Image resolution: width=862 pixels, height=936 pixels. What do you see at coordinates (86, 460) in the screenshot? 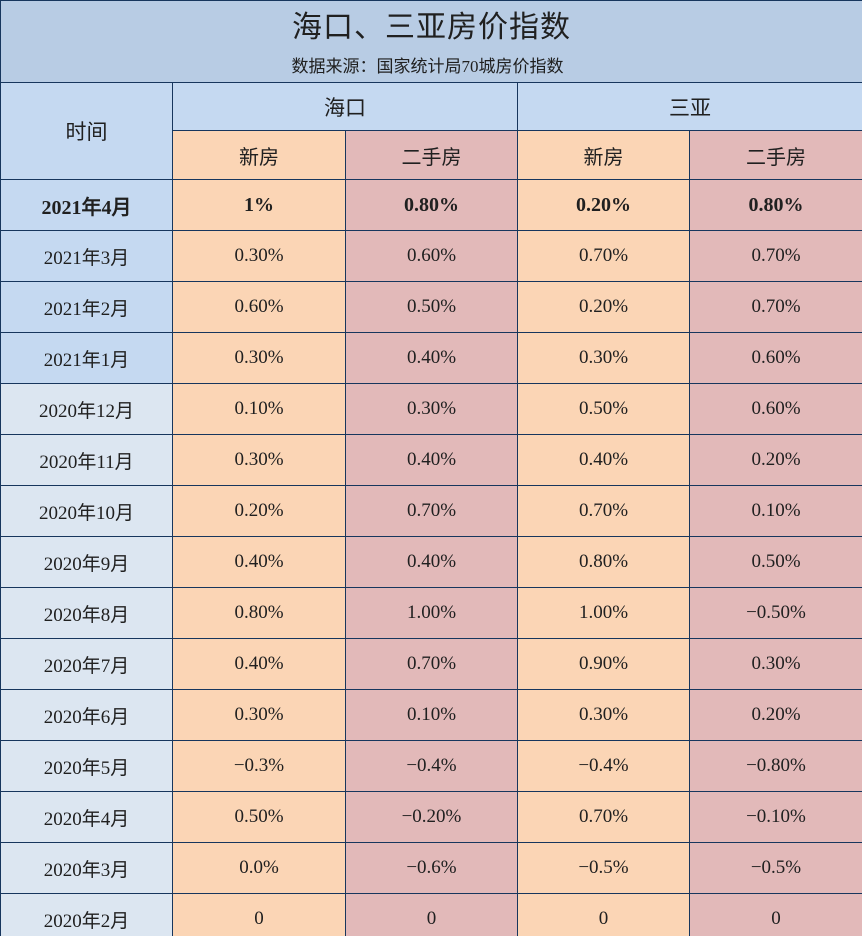
I see `cell-time: 2020年11月` at bounding box center [86, 460].